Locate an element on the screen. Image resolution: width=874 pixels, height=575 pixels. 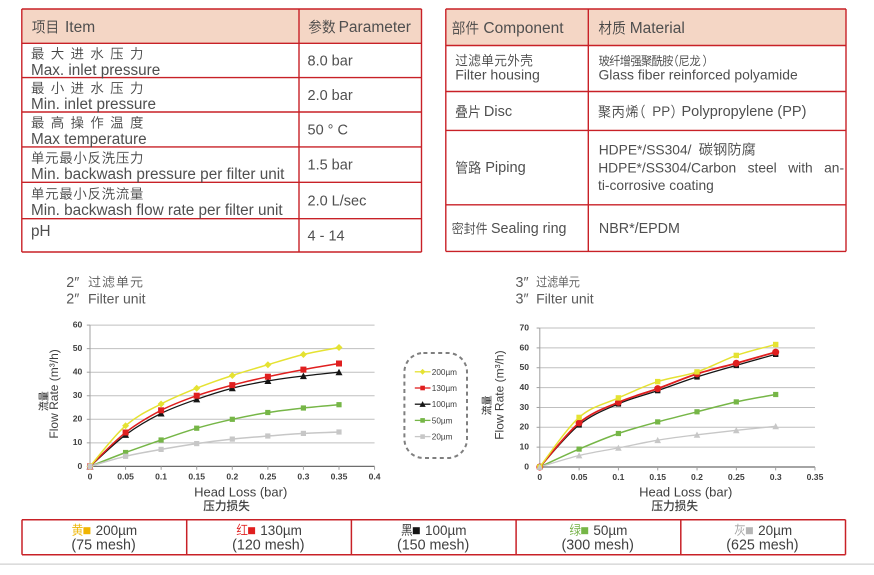
svg-text: PP is located at coordinates (661, 111).